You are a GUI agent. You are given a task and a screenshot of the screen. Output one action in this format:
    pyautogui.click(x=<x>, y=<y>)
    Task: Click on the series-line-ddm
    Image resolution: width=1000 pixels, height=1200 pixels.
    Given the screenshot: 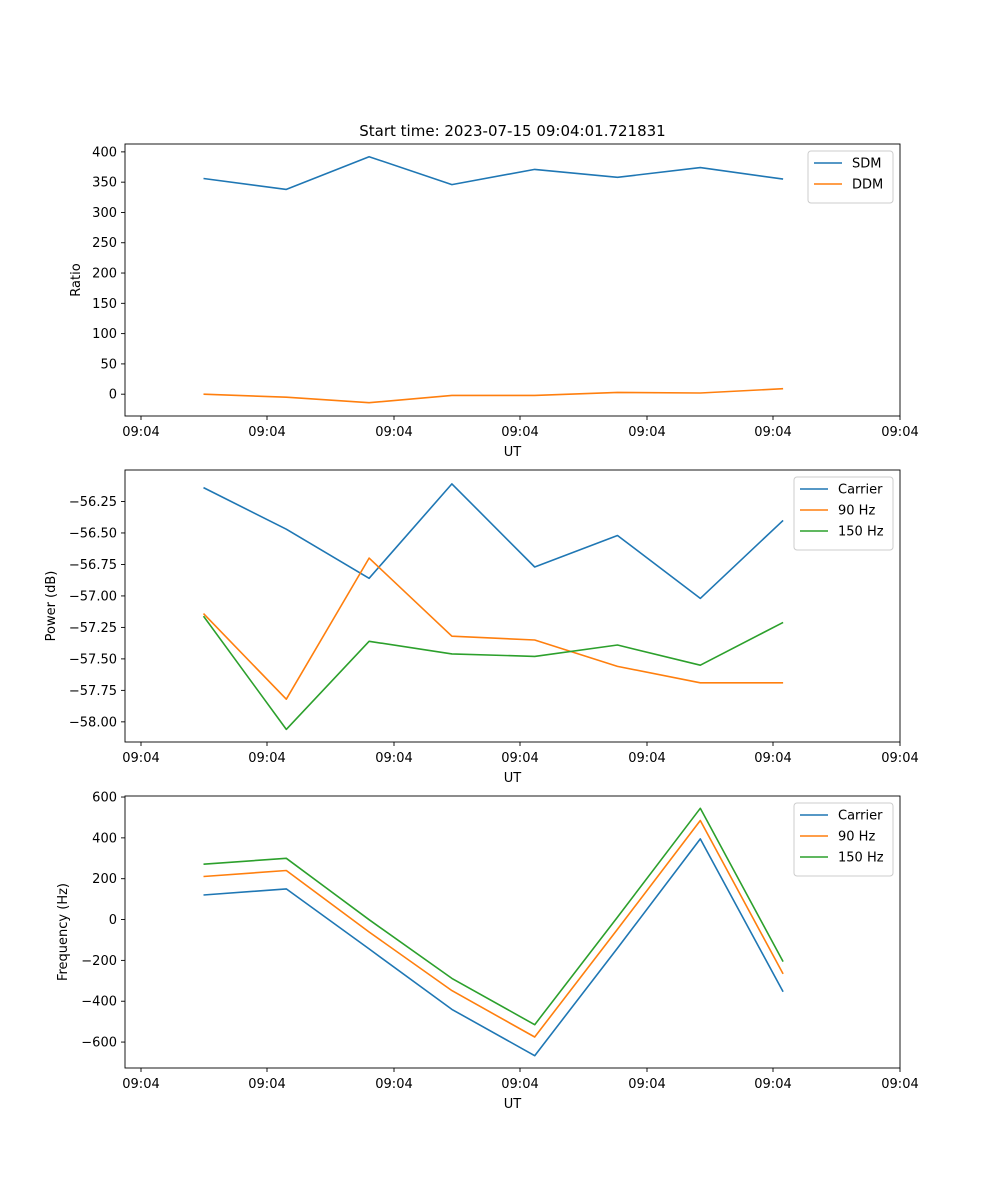 What is the action you would take?
    pyautogui.click(x=493, y=395)
    